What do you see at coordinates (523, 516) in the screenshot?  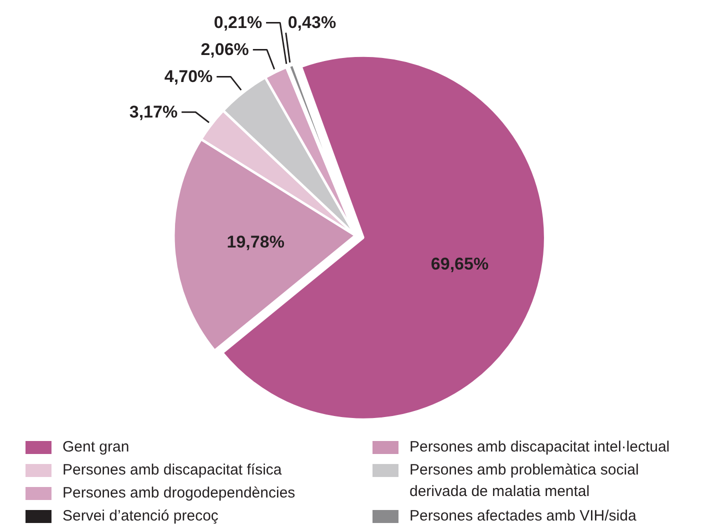 I see `legend-label: Persones afectades amb VIH/sida` at bounding box center [523, 516].